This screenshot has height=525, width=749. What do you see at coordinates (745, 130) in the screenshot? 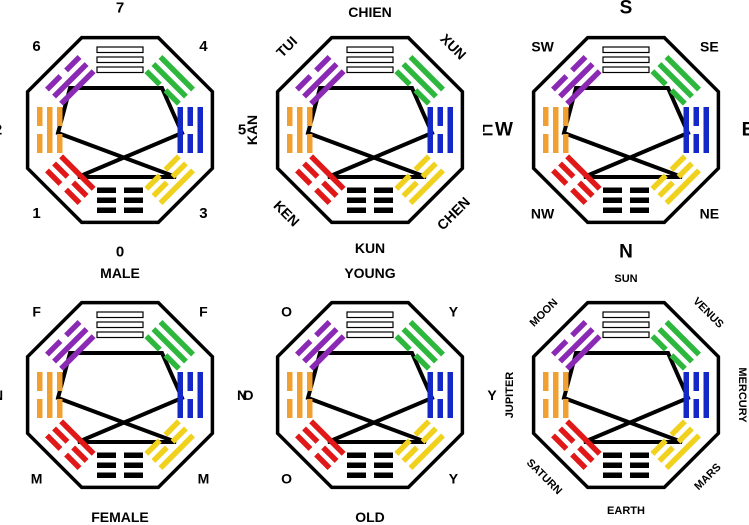
I see `label-right: E` at bounding box center [745, 130].